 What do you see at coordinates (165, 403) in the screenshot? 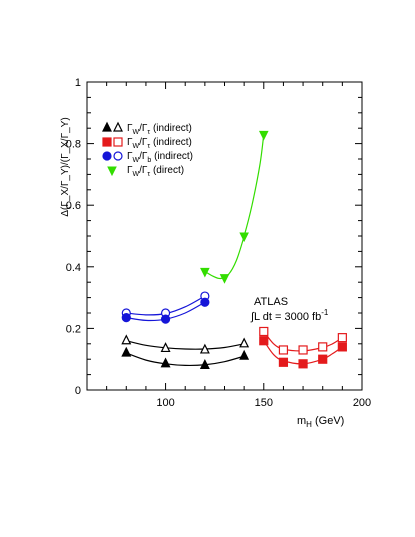
I see `x-tick-label: 100` at bounding box center [165, 403].